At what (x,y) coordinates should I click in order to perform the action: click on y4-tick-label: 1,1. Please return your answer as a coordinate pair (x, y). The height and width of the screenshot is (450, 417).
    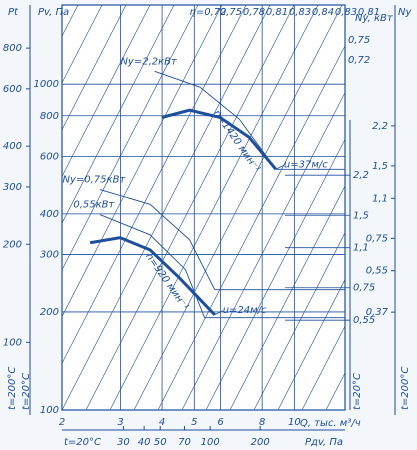
    Looking at the image, I should click on (380, 198).